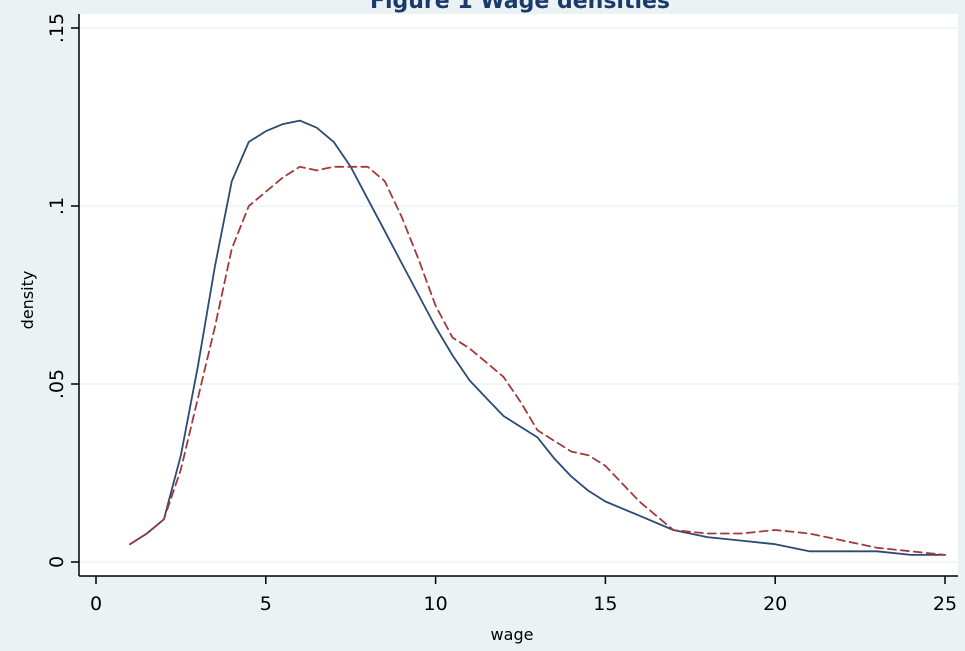 The width and height of the screenshot is (965, 651). Describe the element at coordinates (96, 604) in the screenshot. I see `x-tick-label-0: 0` at that location.